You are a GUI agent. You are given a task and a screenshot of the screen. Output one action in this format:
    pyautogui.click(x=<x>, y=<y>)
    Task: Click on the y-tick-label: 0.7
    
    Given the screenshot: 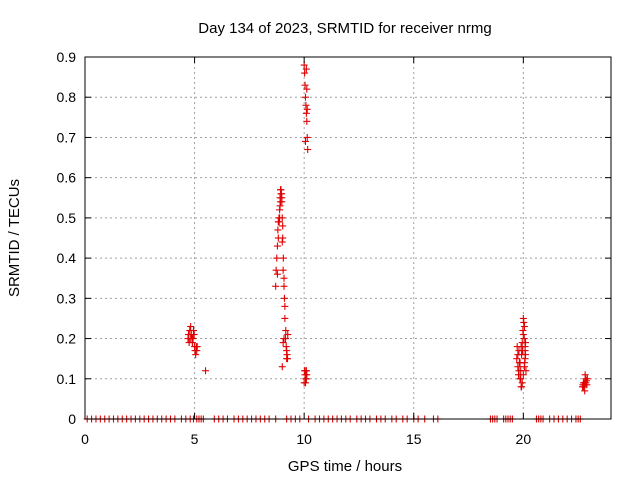 What is the action you would take?
    pyautogui.click(x=67, y=137)
    